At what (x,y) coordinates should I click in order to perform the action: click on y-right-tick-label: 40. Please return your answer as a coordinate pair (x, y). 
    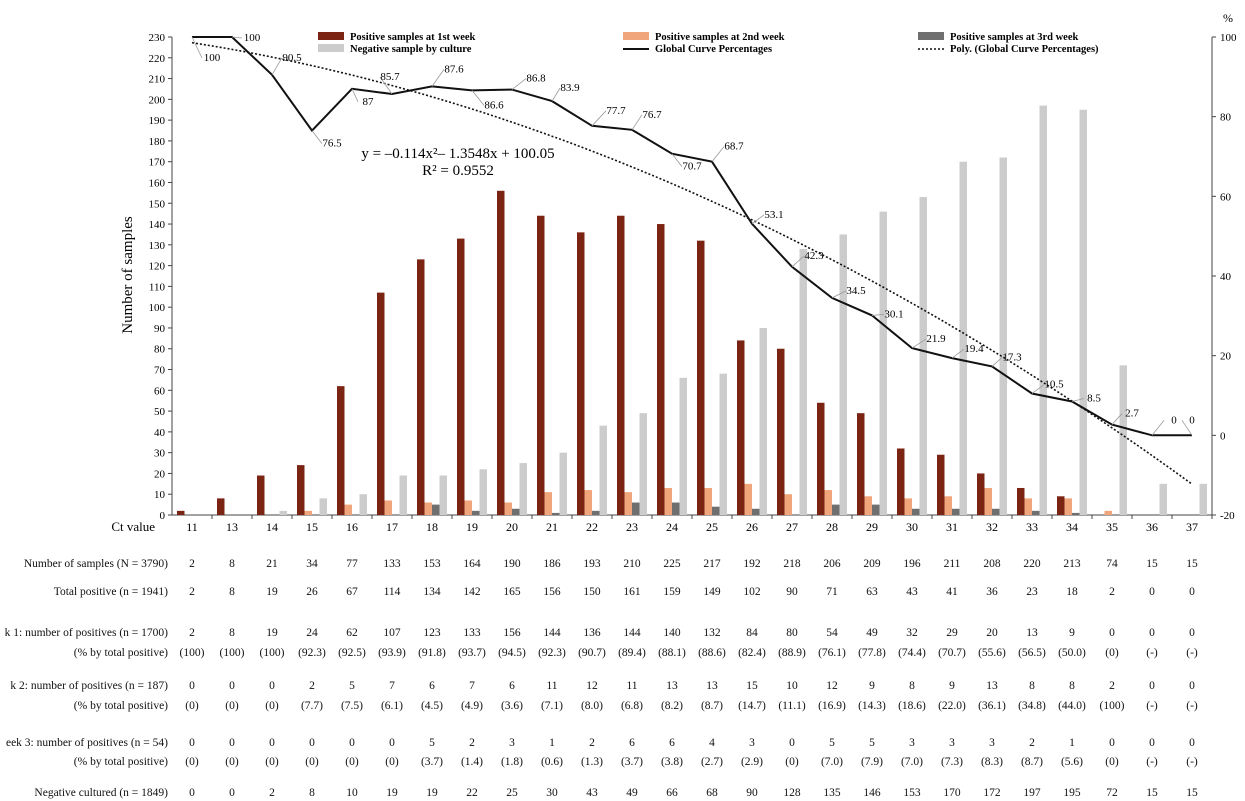
    Looking at the image, I should click on (1226, 277).